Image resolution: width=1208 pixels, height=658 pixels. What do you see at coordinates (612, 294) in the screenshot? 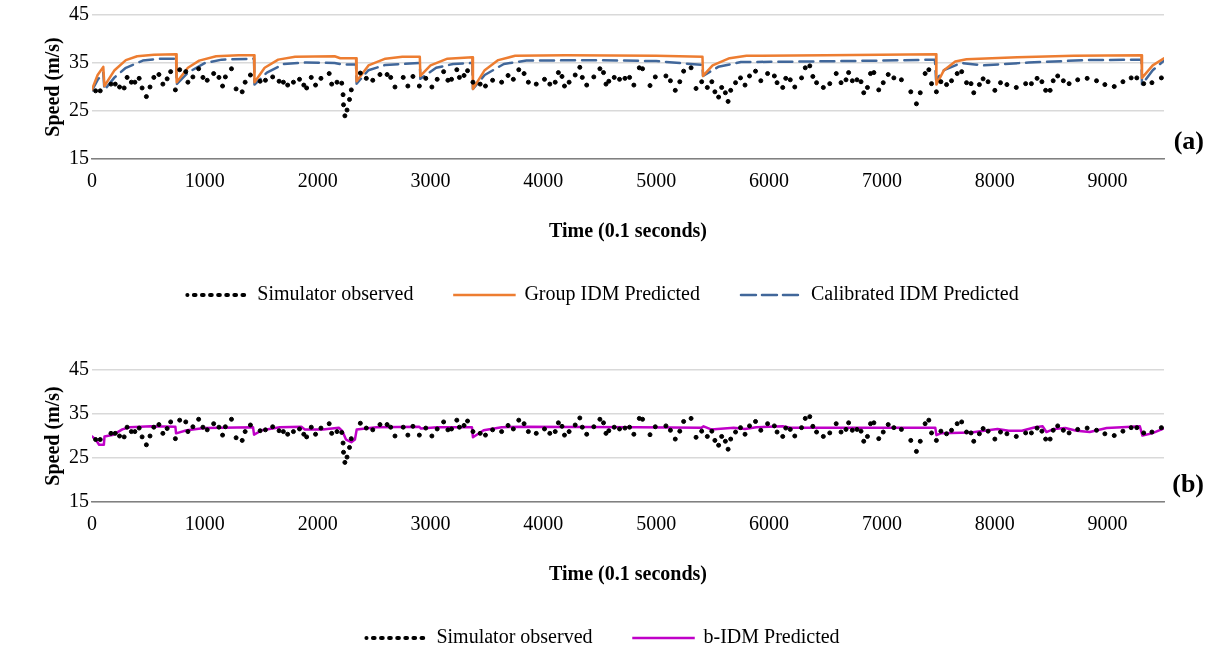
I see `legend-label: Group IDM Predicted` at bounding box center [612, 294].